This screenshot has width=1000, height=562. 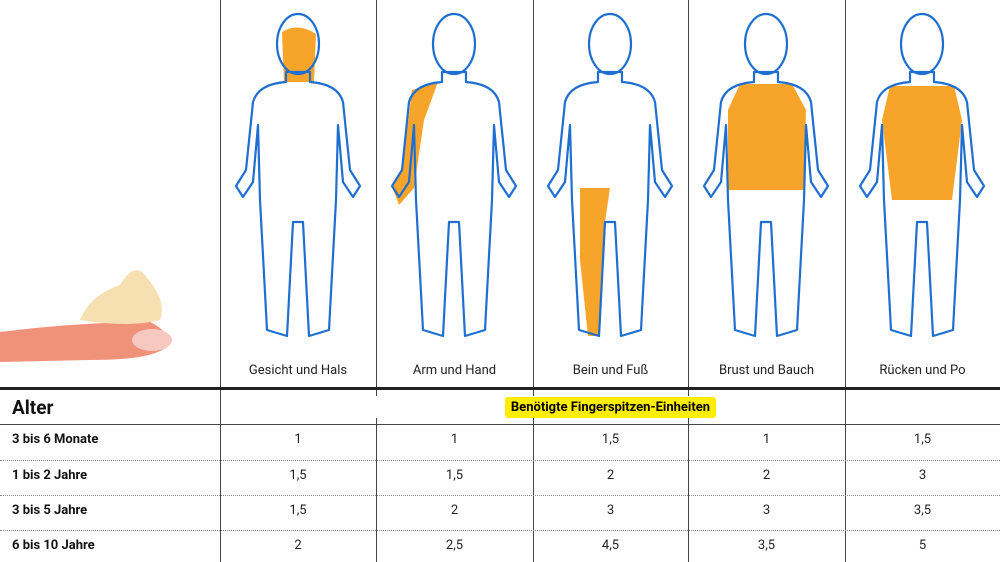 What do you see at coordinates (500, 388) in the screenshot?
I see `header-rule` at bounding box center [500, 388].